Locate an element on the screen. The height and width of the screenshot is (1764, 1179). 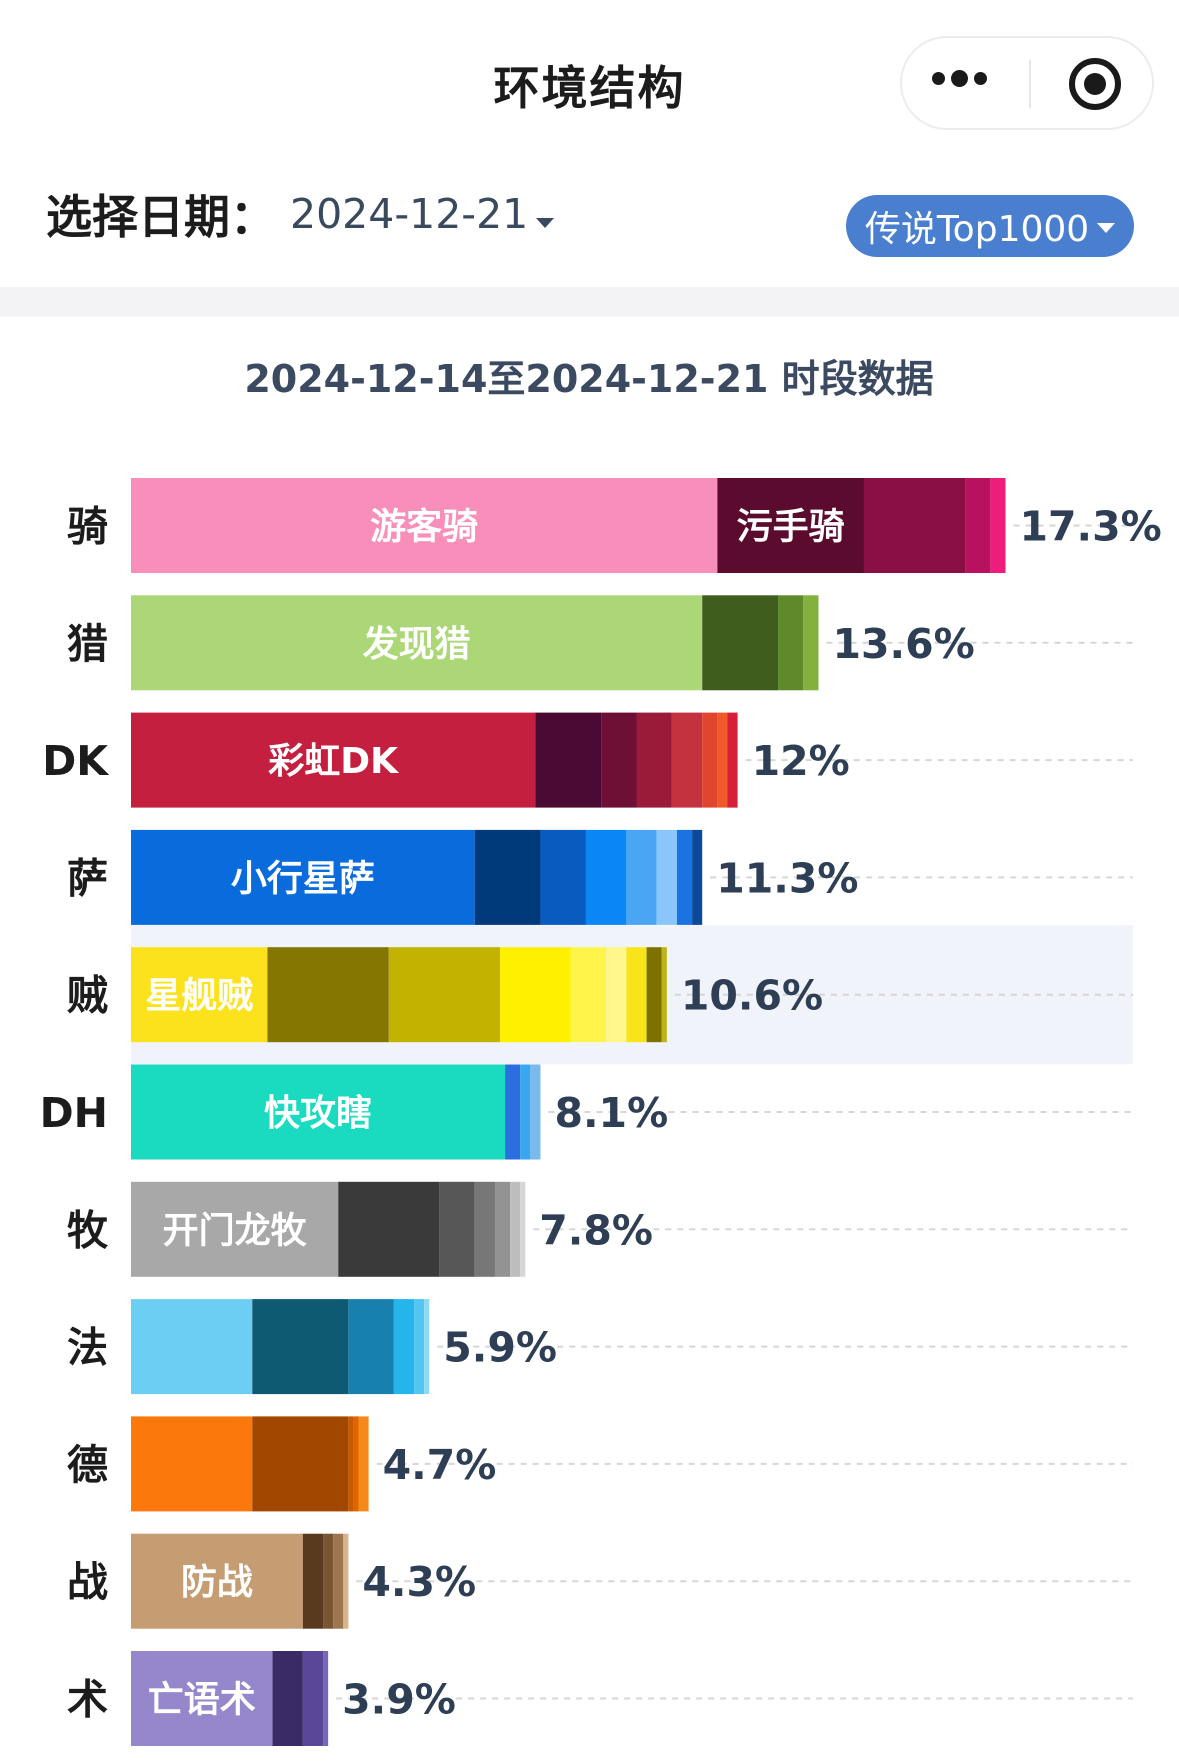
segment-label: 亡语术 is located at coordinates (202, 1700).